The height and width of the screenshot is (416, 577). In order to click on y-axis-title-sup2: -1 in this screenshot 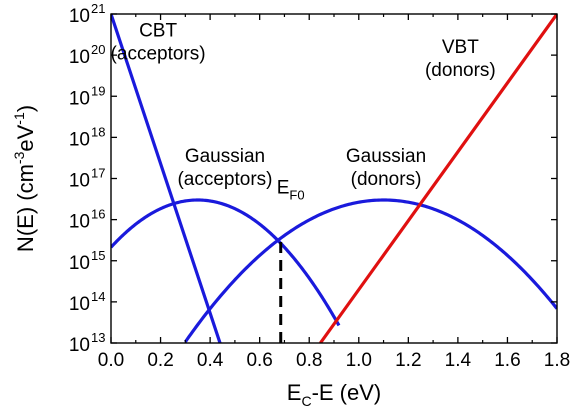, I will do `click(19, 118)`.